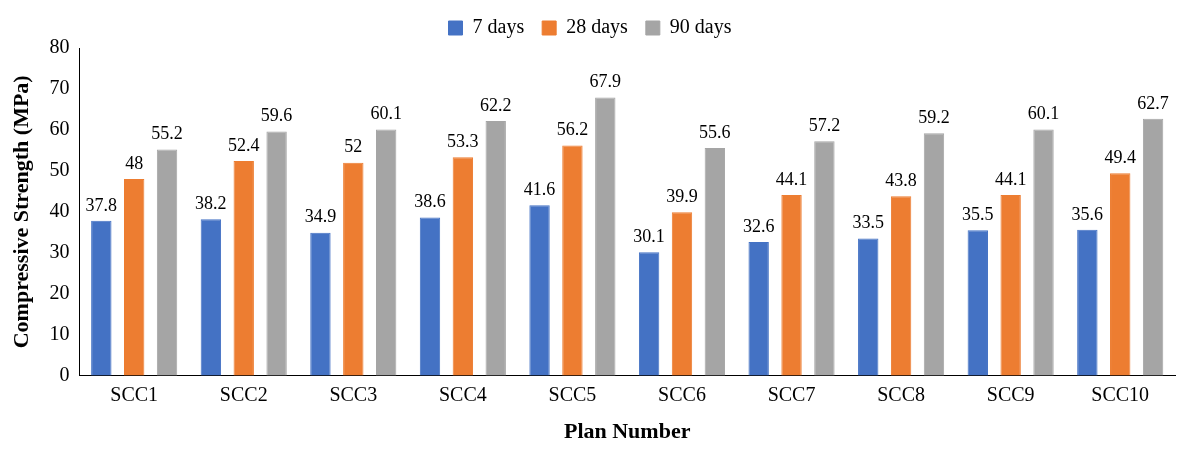 The image size is (1180, 450). Describe the element at coordinates (627, 431) in the screenshot. I see `x-axis-title: Plan Number` at that location.